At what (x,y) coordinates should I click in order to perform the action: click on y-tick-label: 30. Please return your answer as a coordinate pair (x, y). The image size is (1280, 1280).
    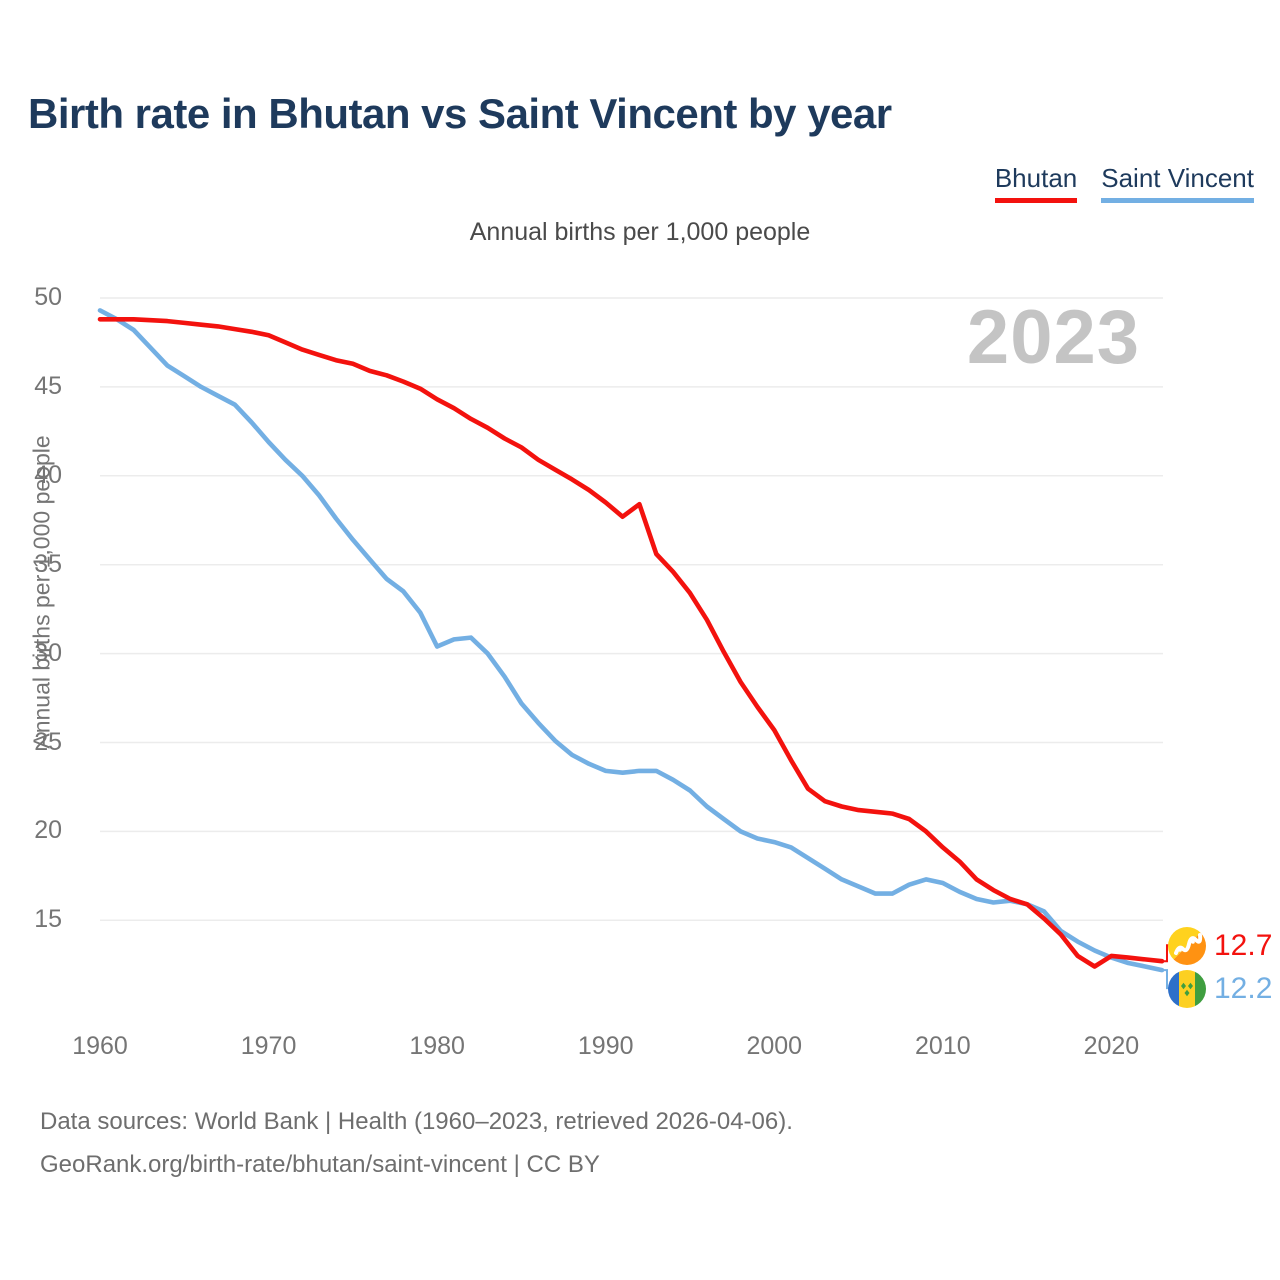
    Looking at the image, I should click on (48, 652).